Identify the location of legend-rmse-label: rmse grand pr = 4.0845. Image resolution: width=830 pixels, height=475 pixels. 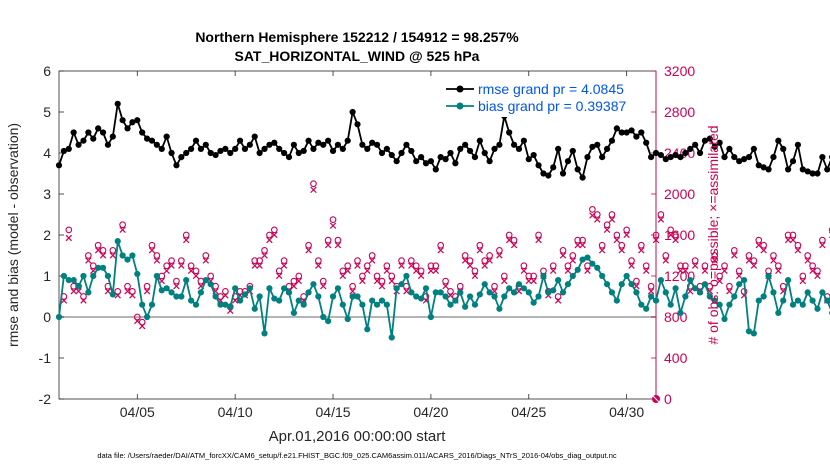
(551, 89).